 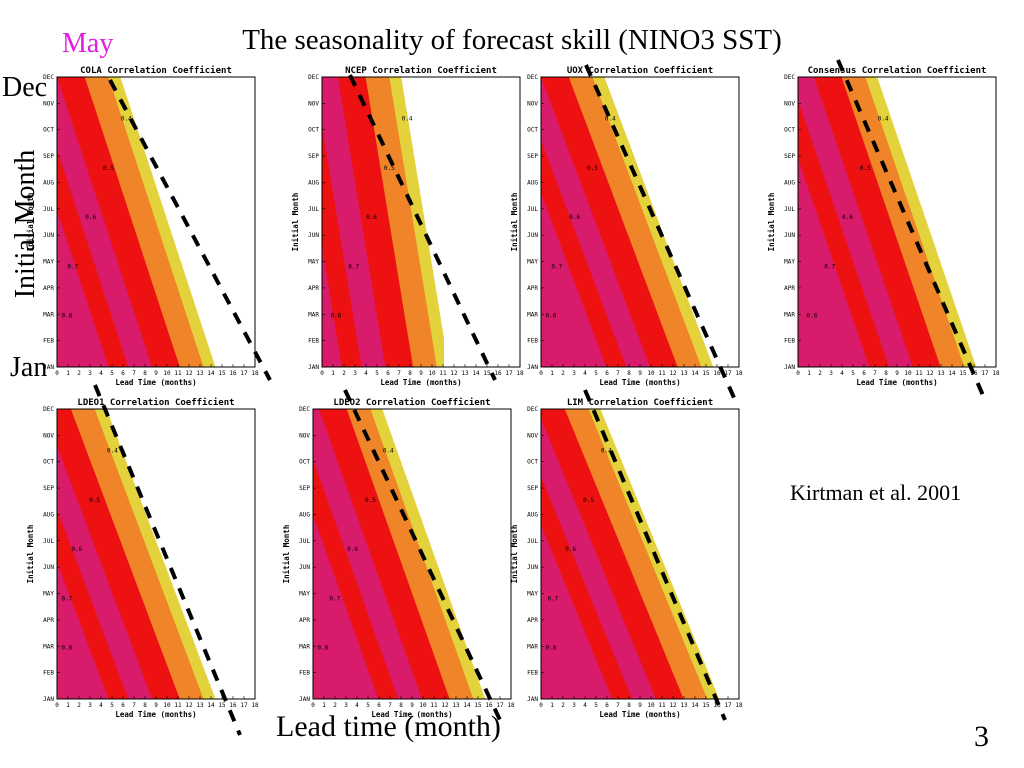 I want to click on contour-label: 0.7, so click(x=552, y=598).